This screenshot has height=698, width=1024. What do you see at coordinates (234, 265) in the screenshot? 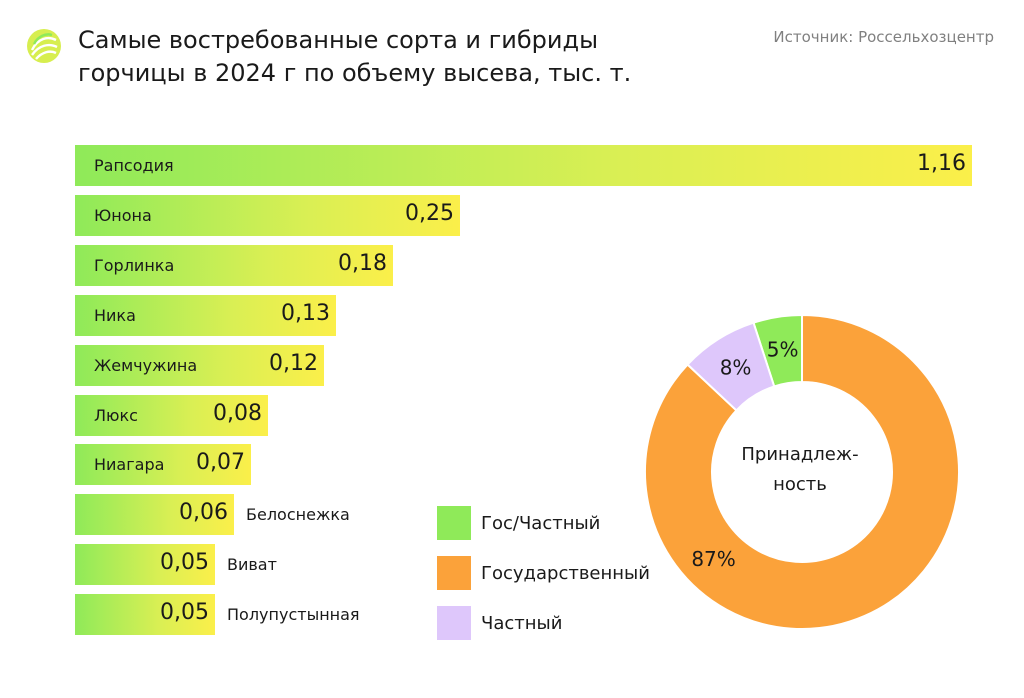
I see `bar: 0,18 Горлинка` at bounding box center [234, 265].